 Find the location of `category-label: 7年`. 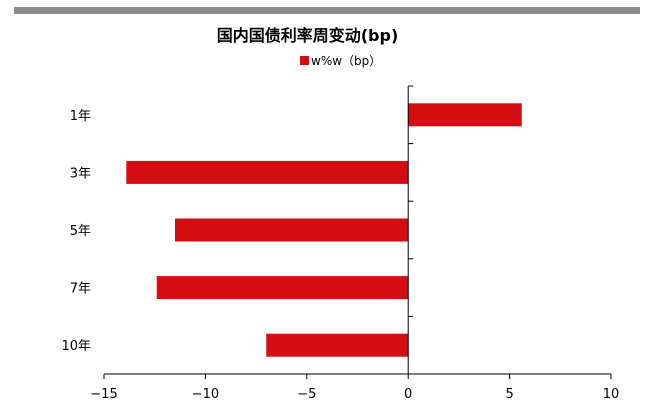

category-label: 7年 is located at coordinates (80, 289).